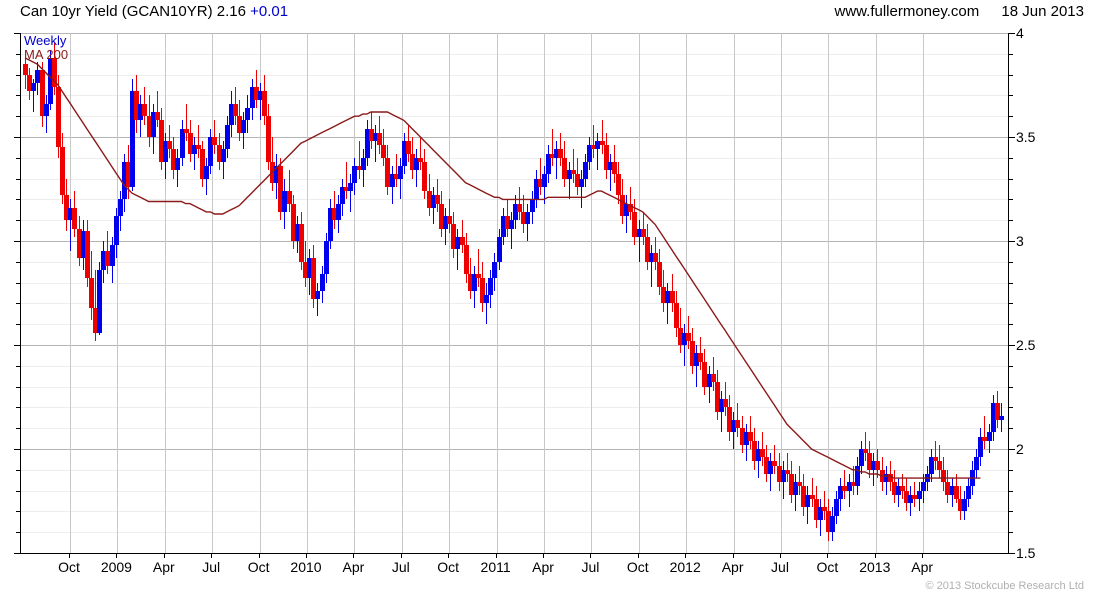 Image resolution: width=1100 pixels, height=600 pixels. What do you see at coordinates (448, 567) in the screenshot?
I see `x-axis-label: Oct` at bounding box center [448, 567].